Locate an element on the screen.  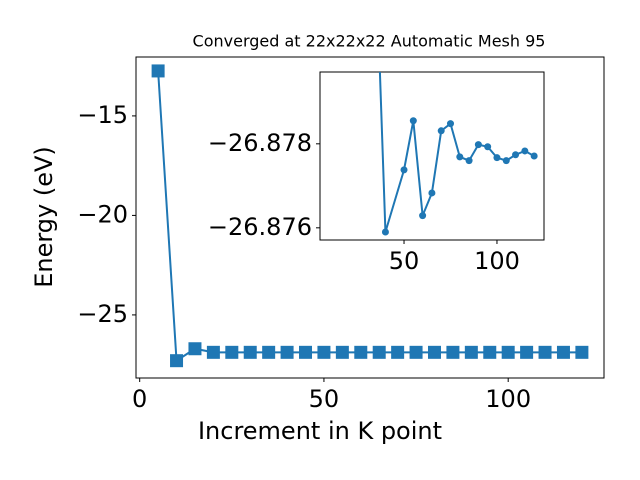
x-axis-label: Increment in K point is located at coordinates (320, 431).